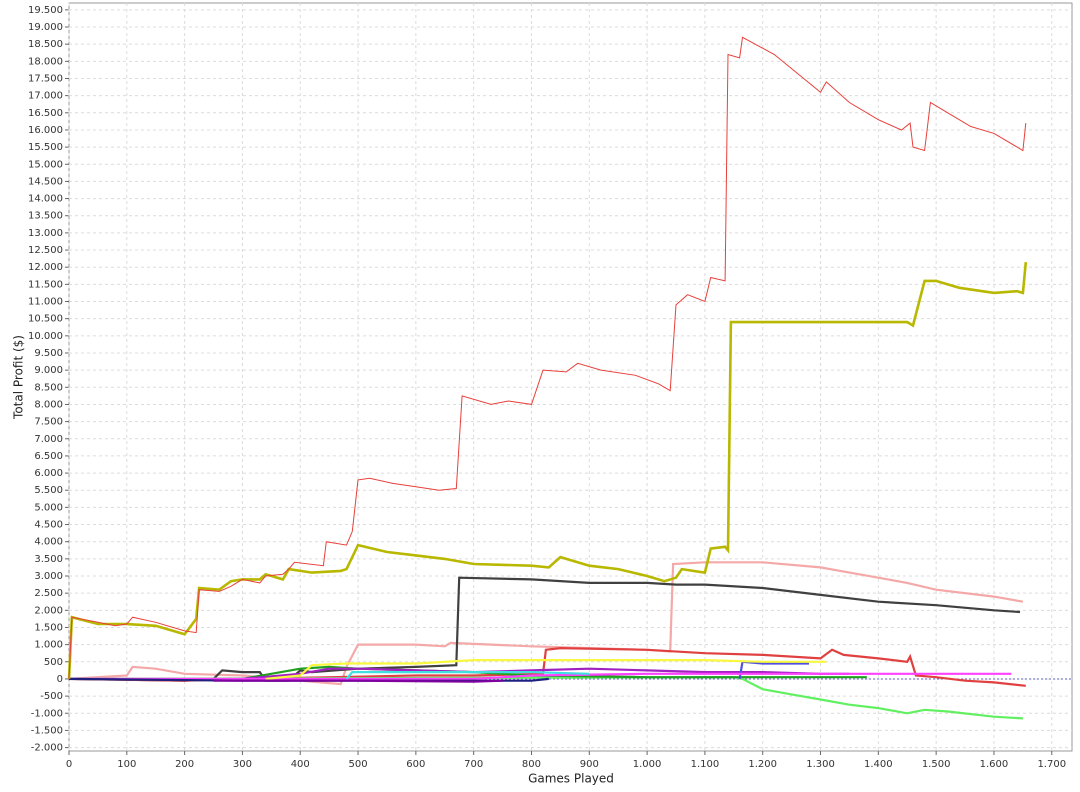 The width and height of the screenshot is (1080, 792). I want to click on y-tick-label: 5.500, so click(48, 490).